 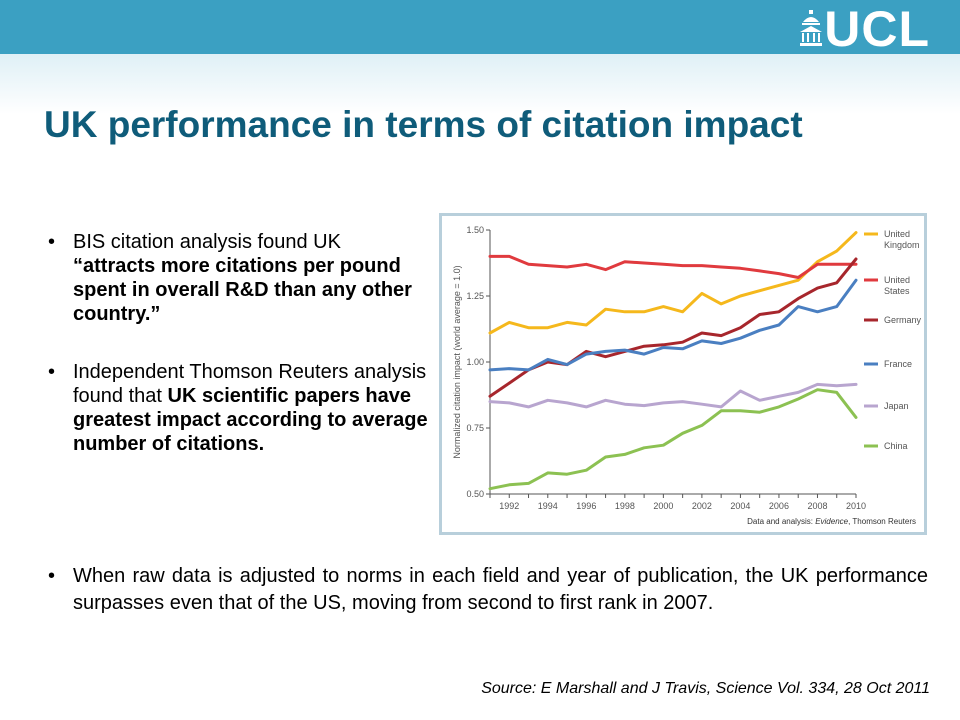 What do you see at coordinates (673, 395) in the screenshot?
I see `series-line-japan` at bounding box center [673, 395].